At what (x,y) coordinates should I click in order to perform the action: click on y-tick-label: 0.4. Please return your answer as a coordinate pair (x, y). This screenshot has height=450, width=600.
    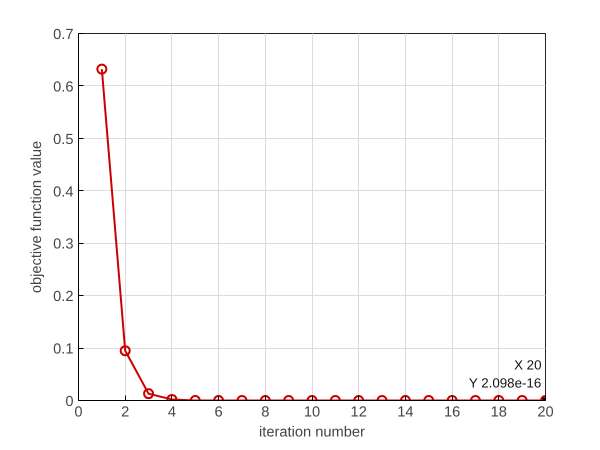
    Looking at the image, I should click on (63, 192).